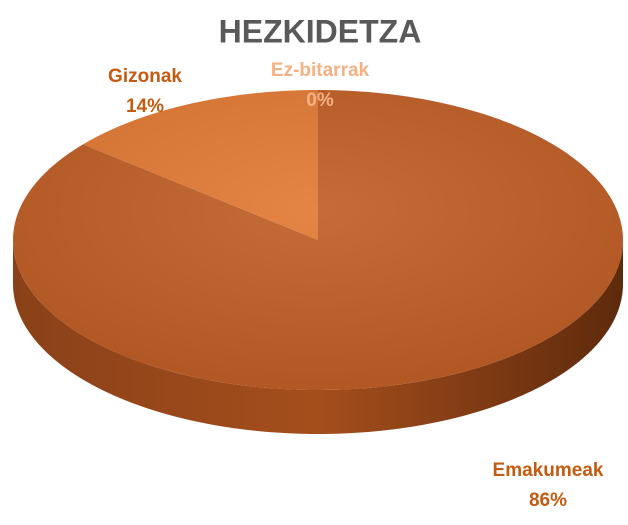 The image size is (628, 525). What do you see at coordinates (145, 76) in the screenshot?
I see `category-label: Gizonak` at bounding box center [145, 76].